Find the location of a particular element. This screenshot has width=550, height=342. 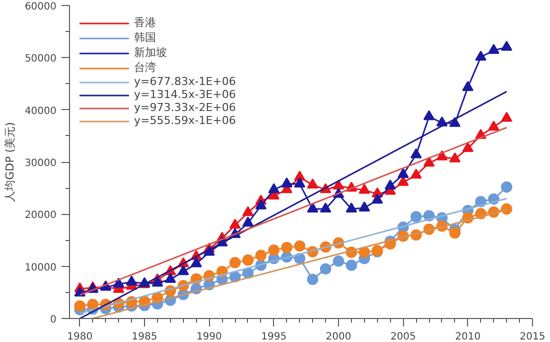

legend-label: 香港 is located at coordinates (145, 22).